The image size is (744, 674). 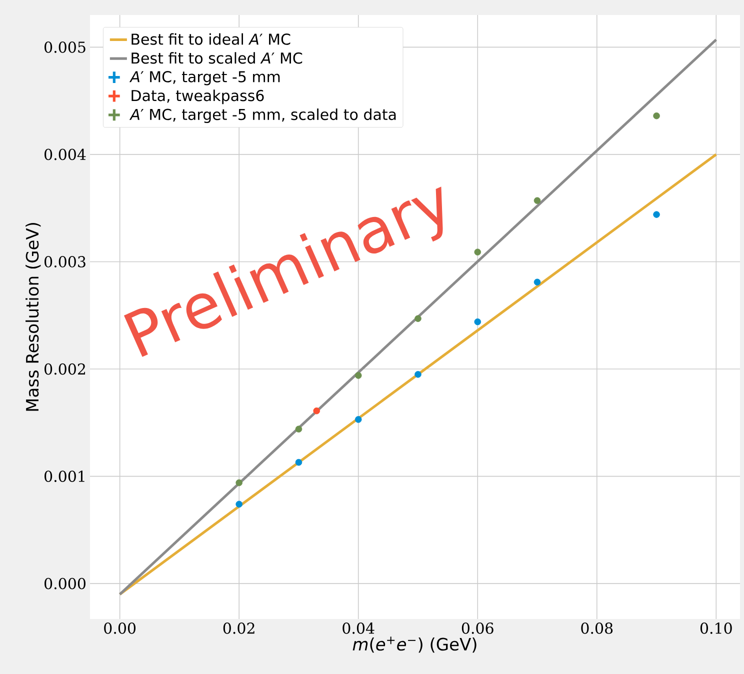 I want to click on y-axis-title: Mass Resolution (GeV), so click(x=33, y=316).